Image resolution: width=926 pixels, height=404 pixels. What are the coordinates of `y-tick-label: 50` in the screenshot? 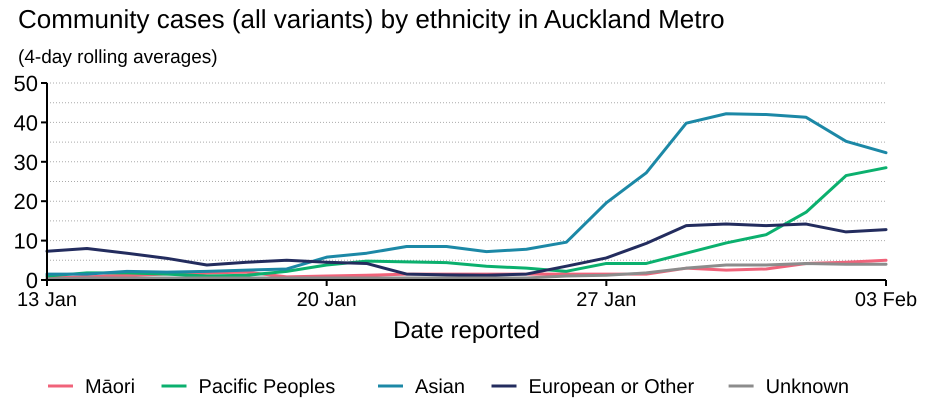 It's located at (26, 83).